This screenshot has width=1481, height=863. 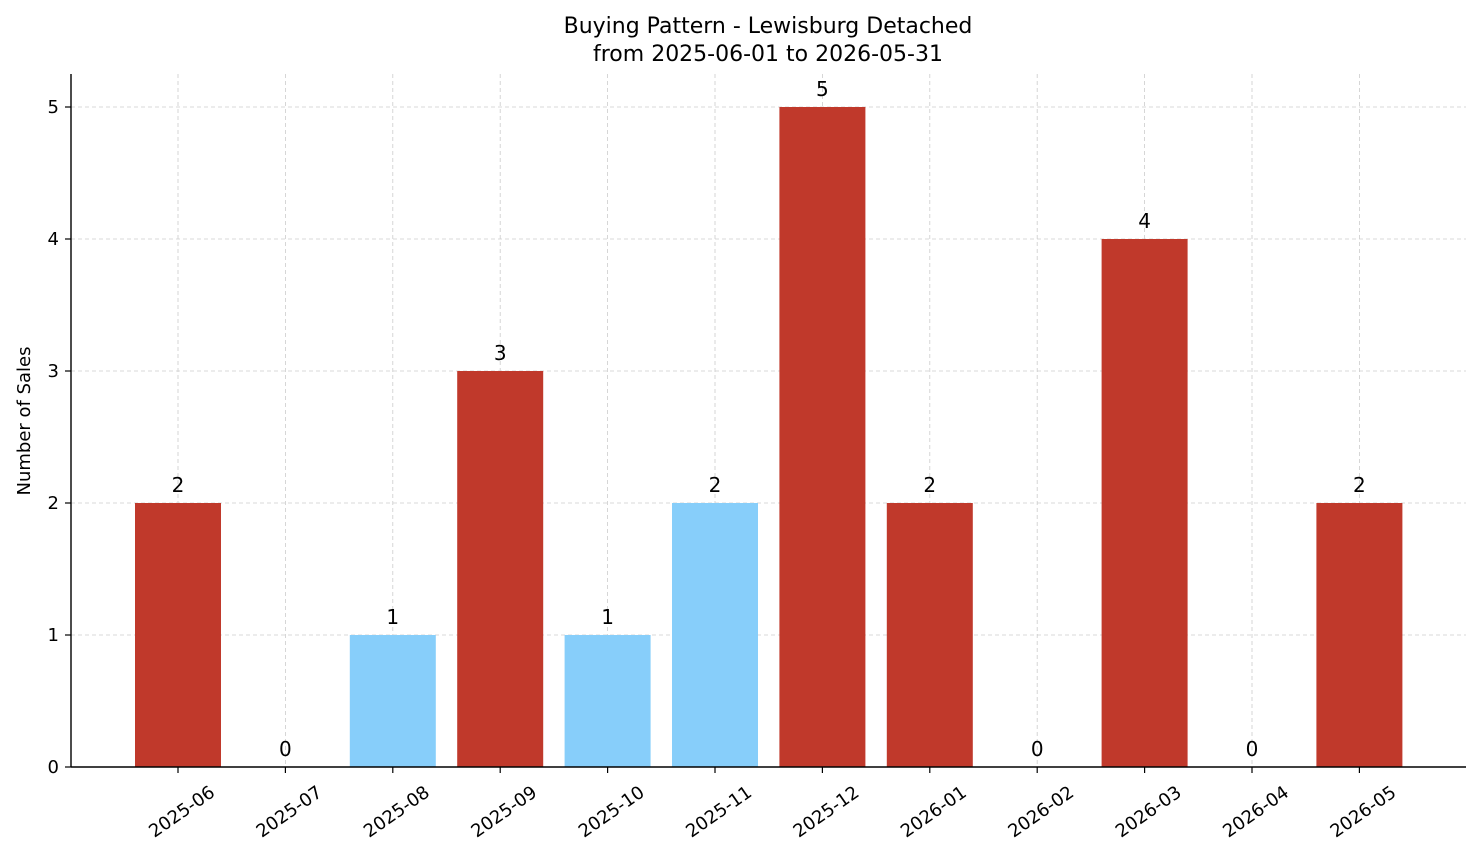 I want to click on y-tick-label: 5, so click(x=53, y=107).